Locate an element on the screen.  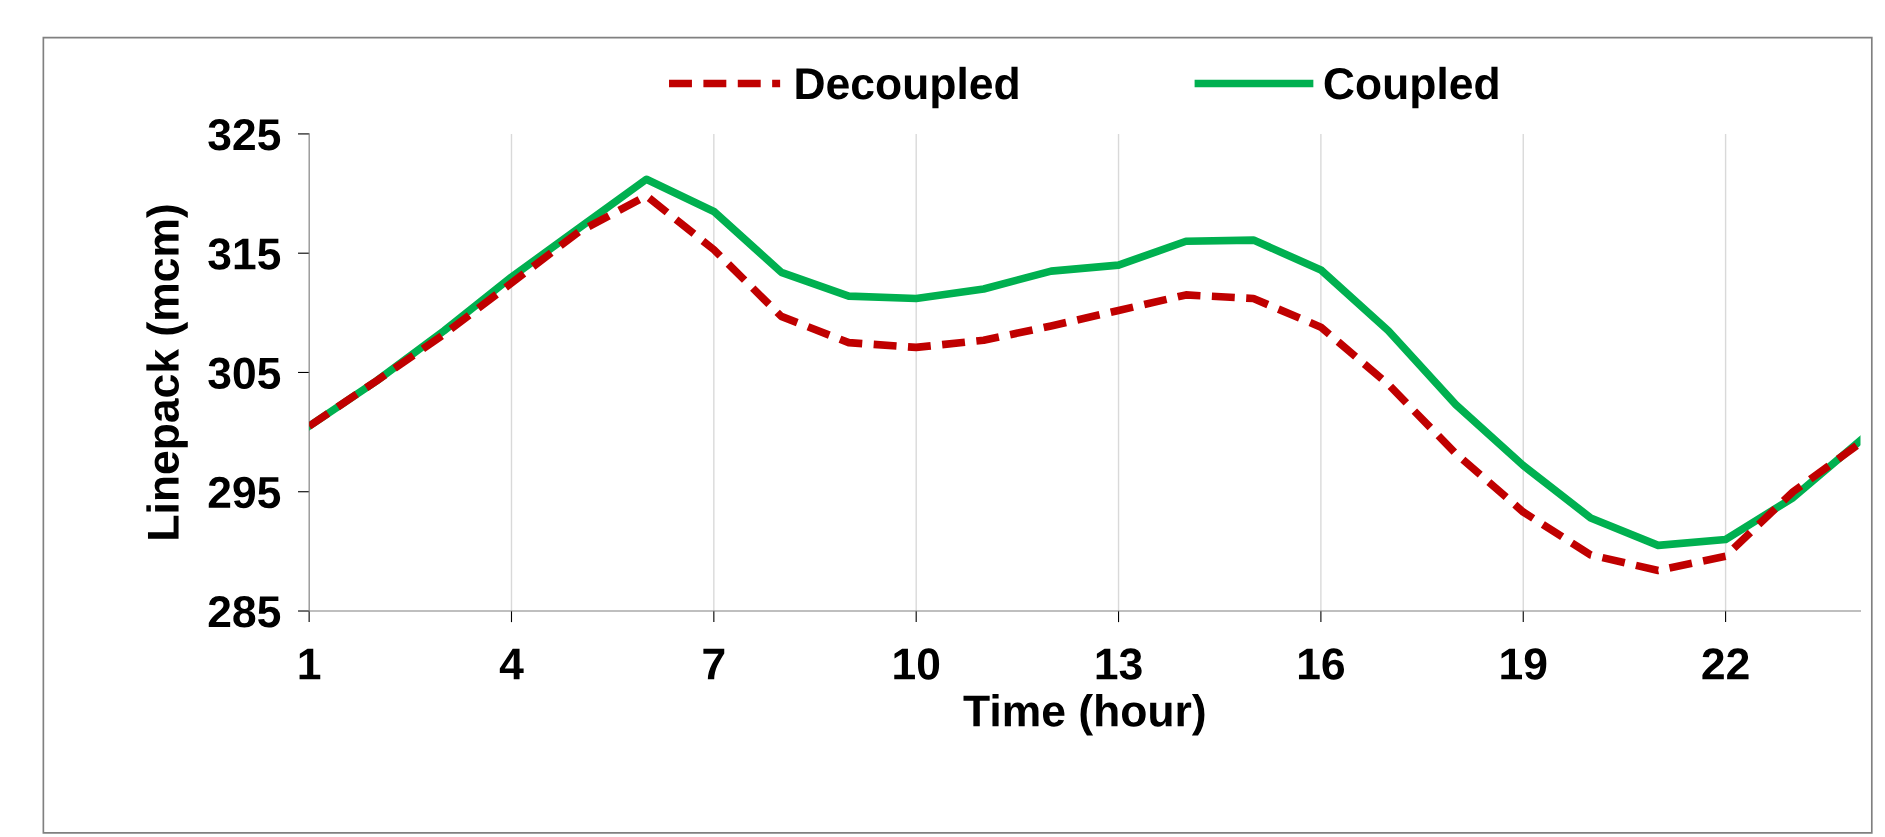
y-tick-label: 325 is located at coordinates (244, 134).